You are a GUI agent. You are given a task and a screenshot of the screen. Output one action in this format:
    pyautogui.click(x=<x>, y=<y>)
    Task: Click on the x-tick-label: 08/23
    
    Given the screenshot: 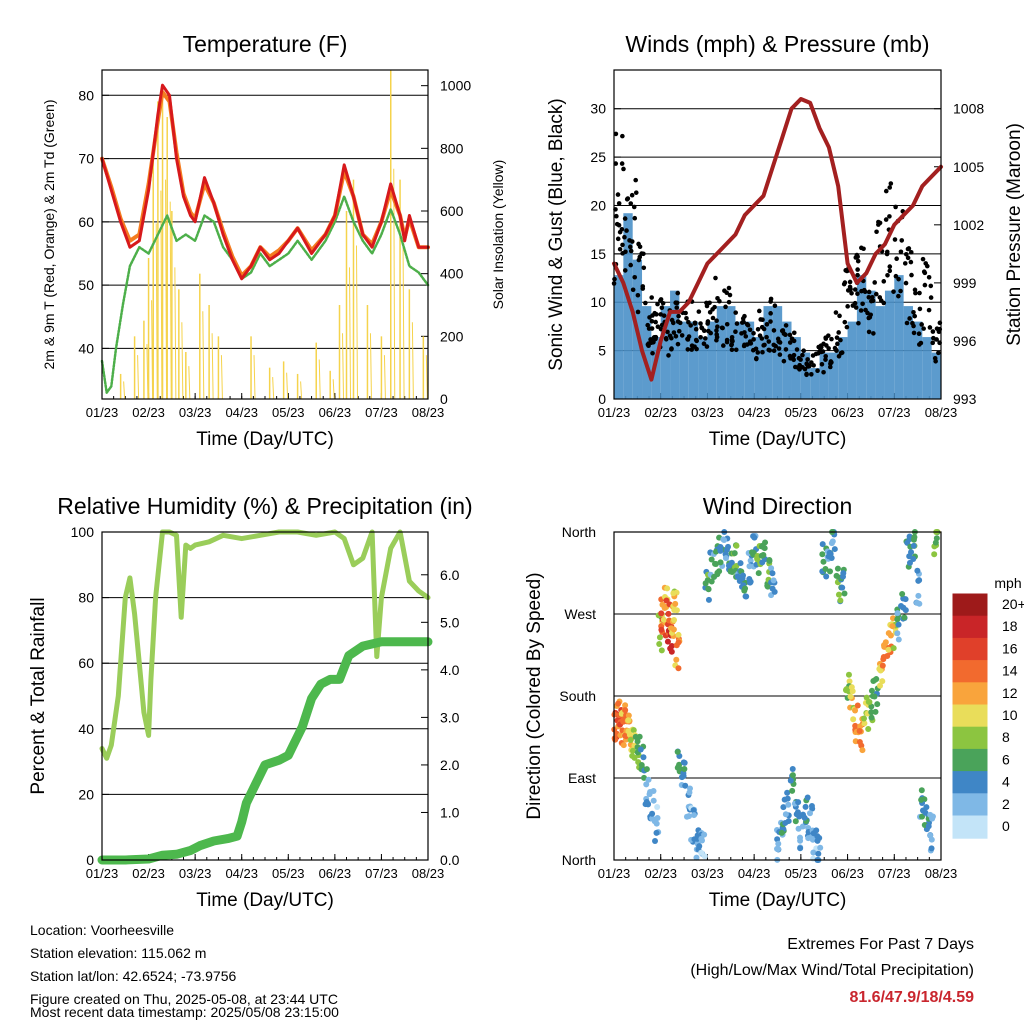 What is the action you would take?
    pyautogui.click(x=428, y=873)
    